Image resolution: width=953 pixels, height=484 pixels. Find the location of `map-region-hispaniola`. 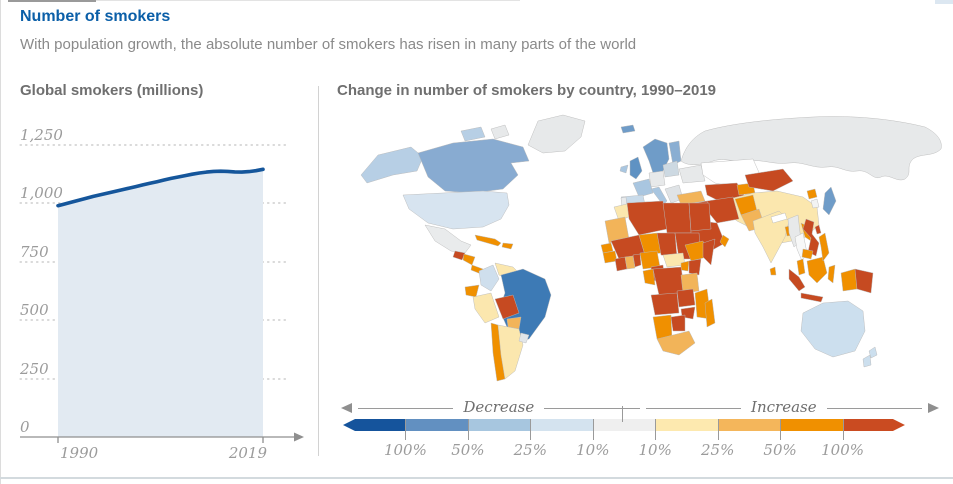

map-region-hispaniola is located at coordinates (507, 246).